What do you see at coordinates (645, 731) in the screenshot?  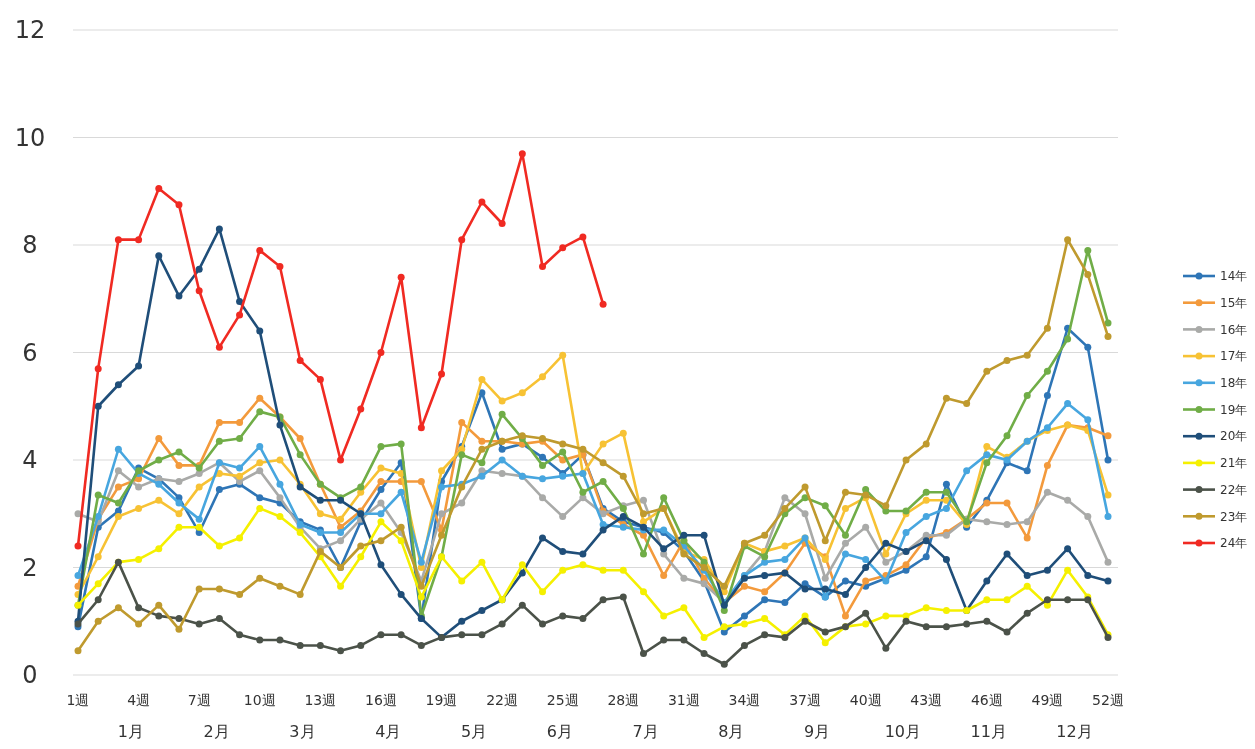 I see `text: 7月` at bounding box center [645, 731].